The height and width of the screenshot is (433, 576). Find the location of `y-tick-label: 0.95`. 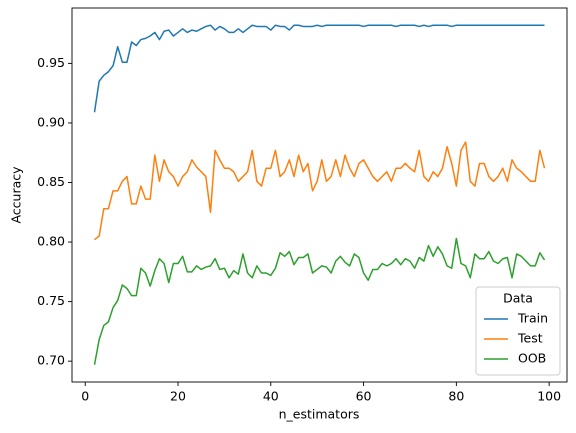

y-tick-label: 0.95 is located at coordinates (51, 62).